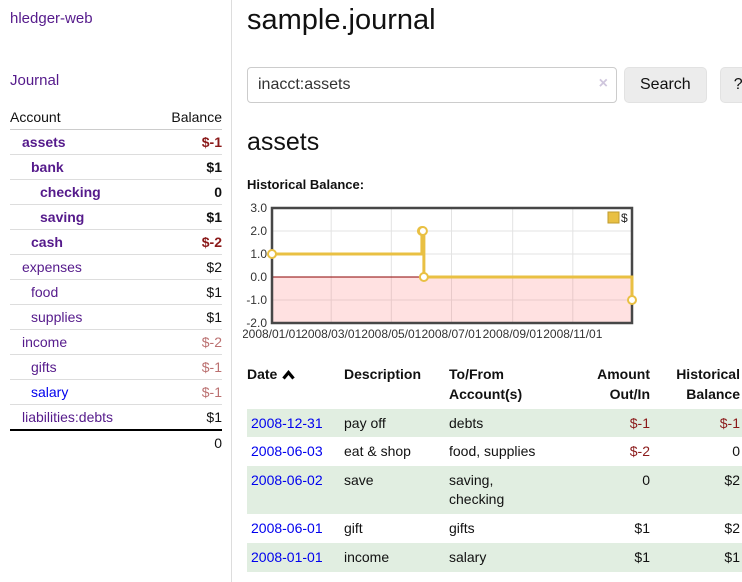 Image resolution: width=742 pixels, height=582 pixels. What do you see at coordinates (258, 277) in the screenshot?
I see `y-axis-tick-label: 0.0` at bounding box center [258, 277].